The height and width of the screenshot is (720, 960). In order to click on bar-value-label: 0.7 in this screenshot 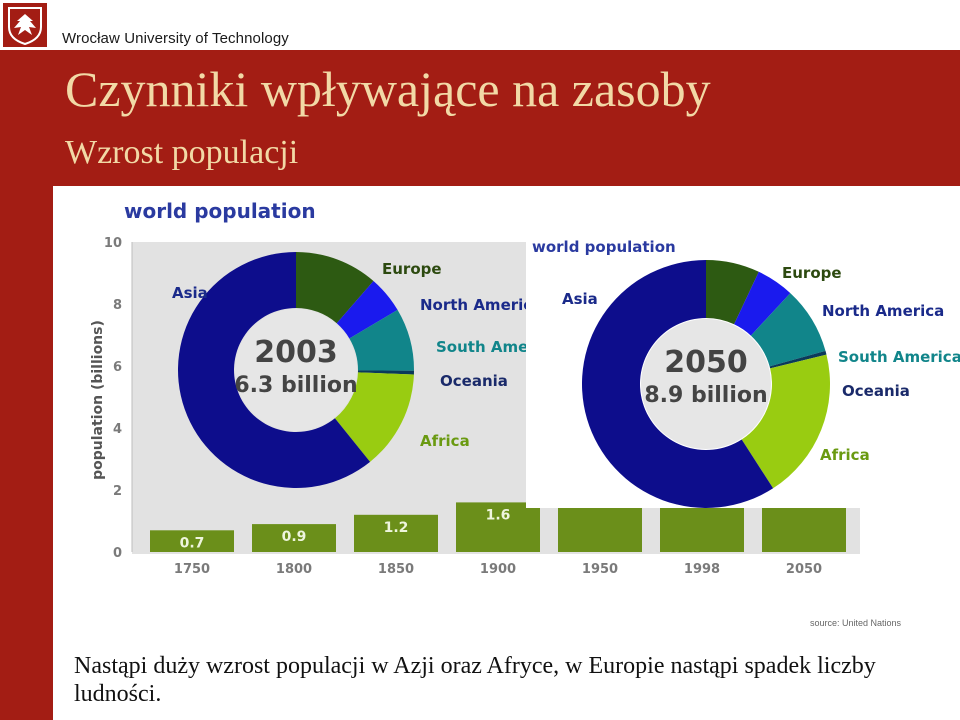, I will do `click(192, 543)`.